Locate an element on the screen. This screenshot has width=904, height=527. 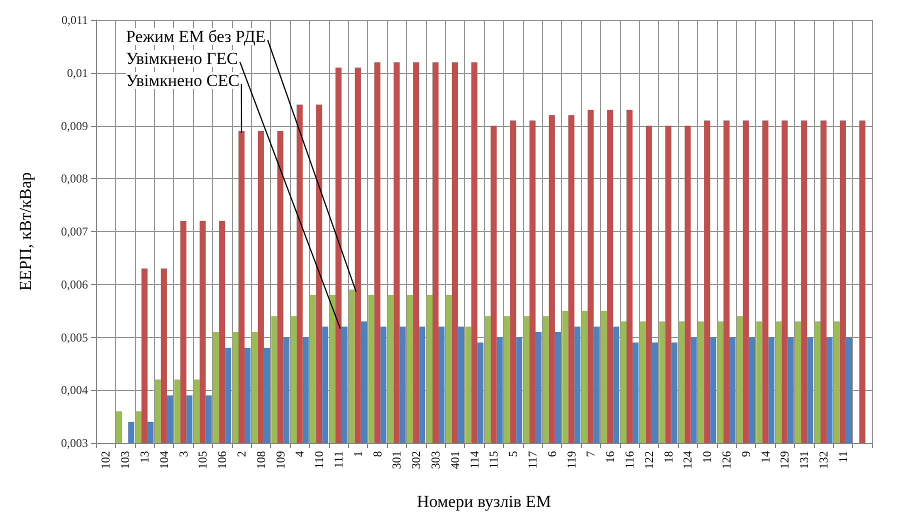
y-tick-label: 0,009 is located at coordinates (74, 125).